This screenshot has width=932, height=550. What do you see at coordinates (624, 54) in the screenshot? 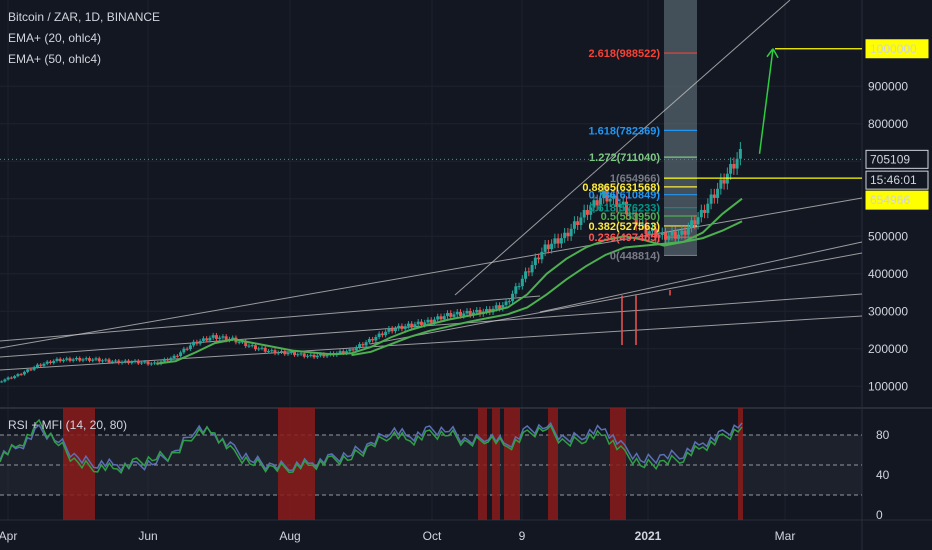
I see `fib-label: 2.618(988522)` at bounding box center [624, 54].